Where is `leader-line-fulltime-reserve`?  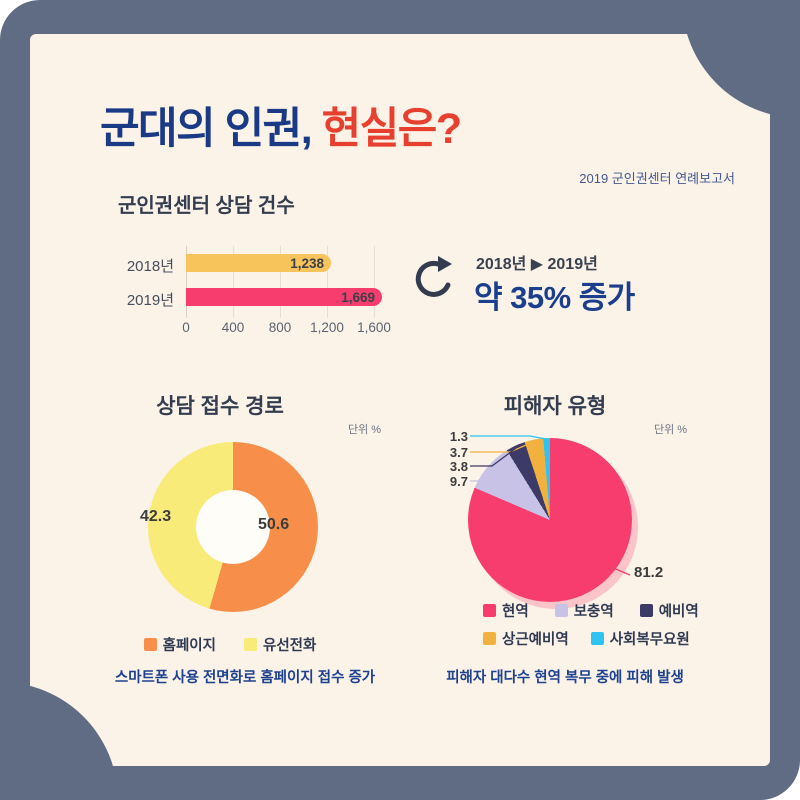
leader-line-fulltime-reserve is located at coordinates (502, 447).